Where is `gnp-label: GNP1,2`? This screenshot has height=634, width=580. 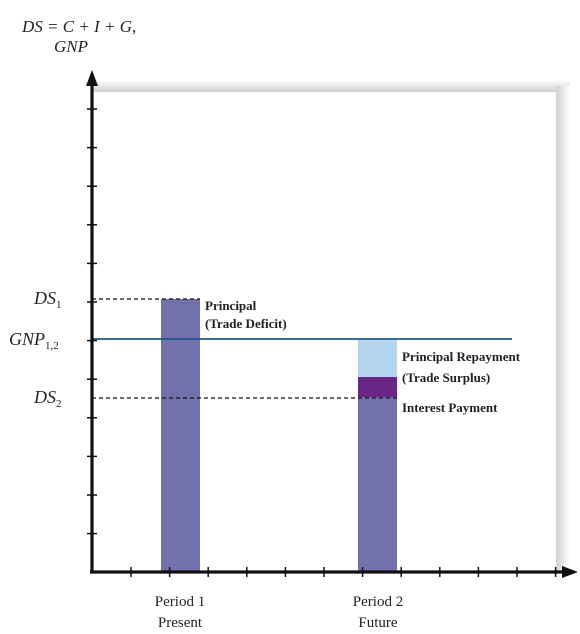
gnp-label: GNP1,2 is located at coordinates (34, 340).